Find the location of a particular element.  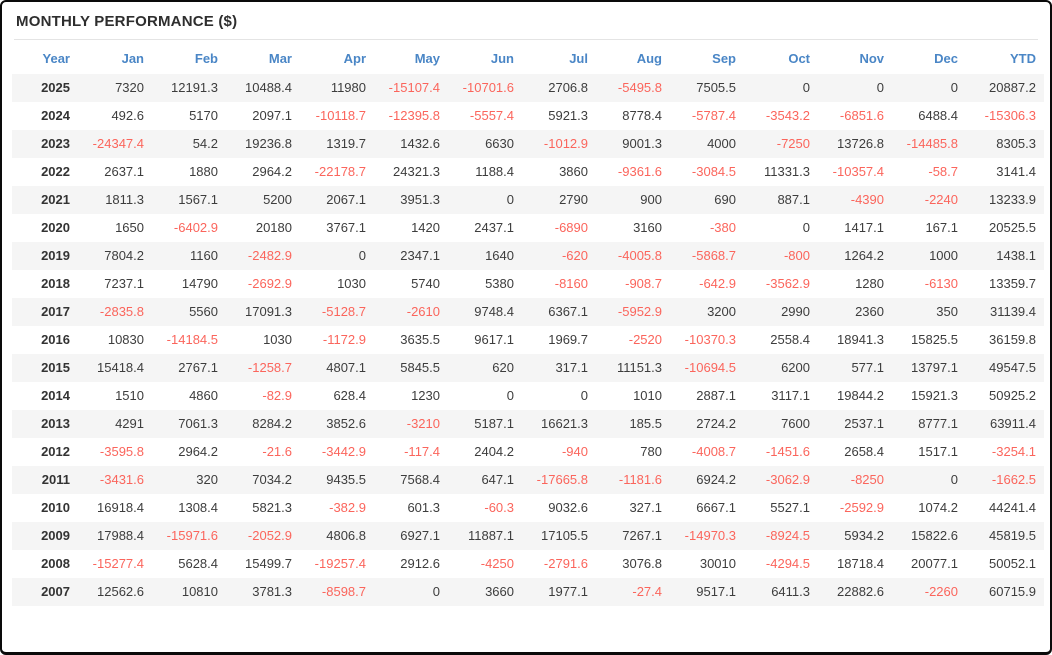

mar-value-cell: -82.9 is located at coordinates (277, 395).